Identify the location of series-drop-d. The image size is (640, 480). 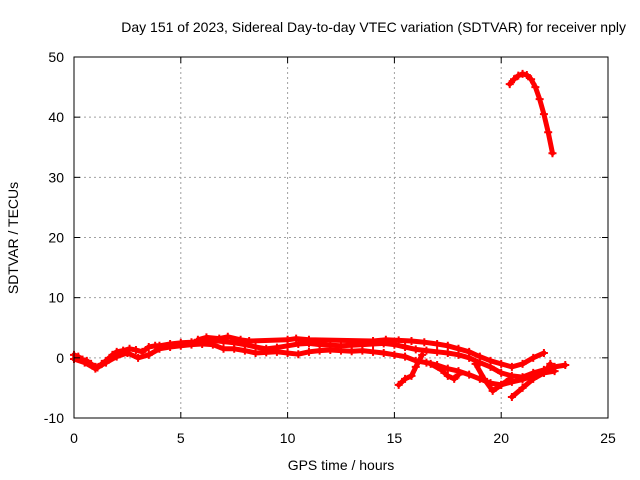
(531, 380).